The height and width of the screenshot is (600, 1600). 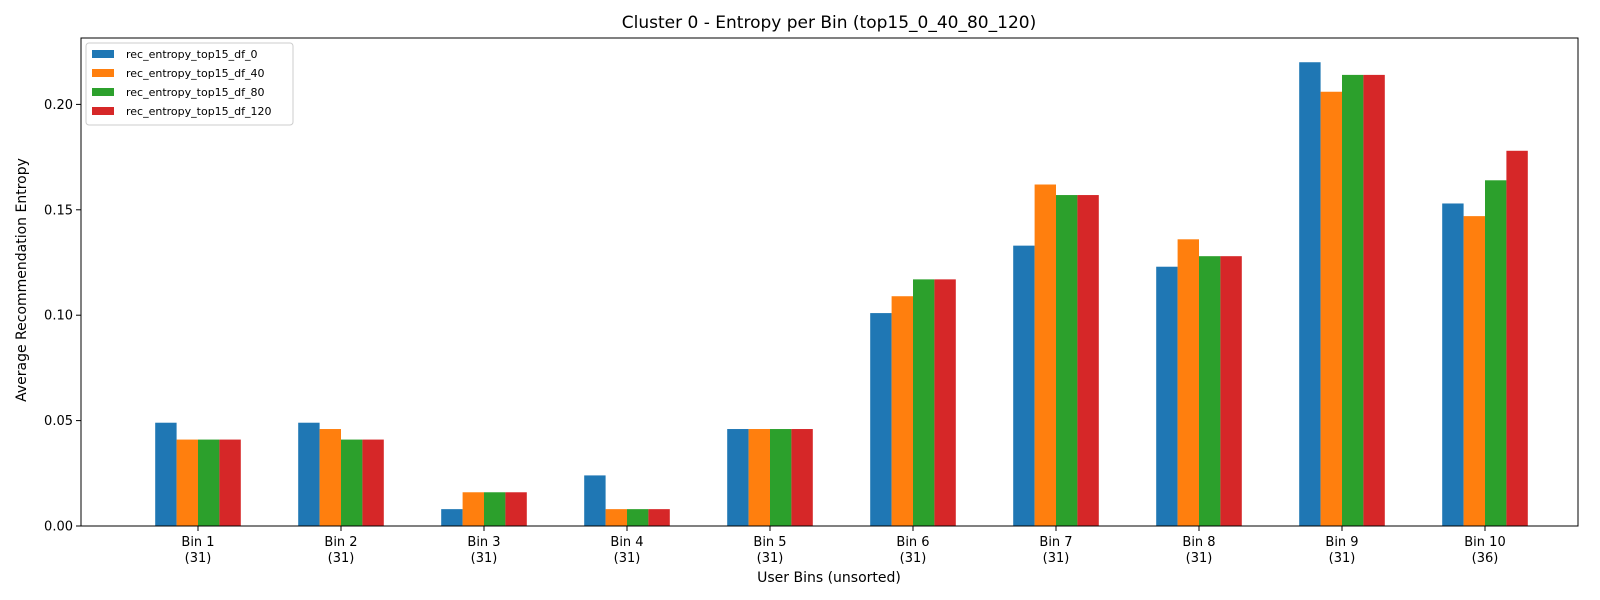 What do you see at coordinates (195, 92) in the screenshot?
I see `legend-label: rec_entropy_top15_df_80` at bounding box center [195, 92].